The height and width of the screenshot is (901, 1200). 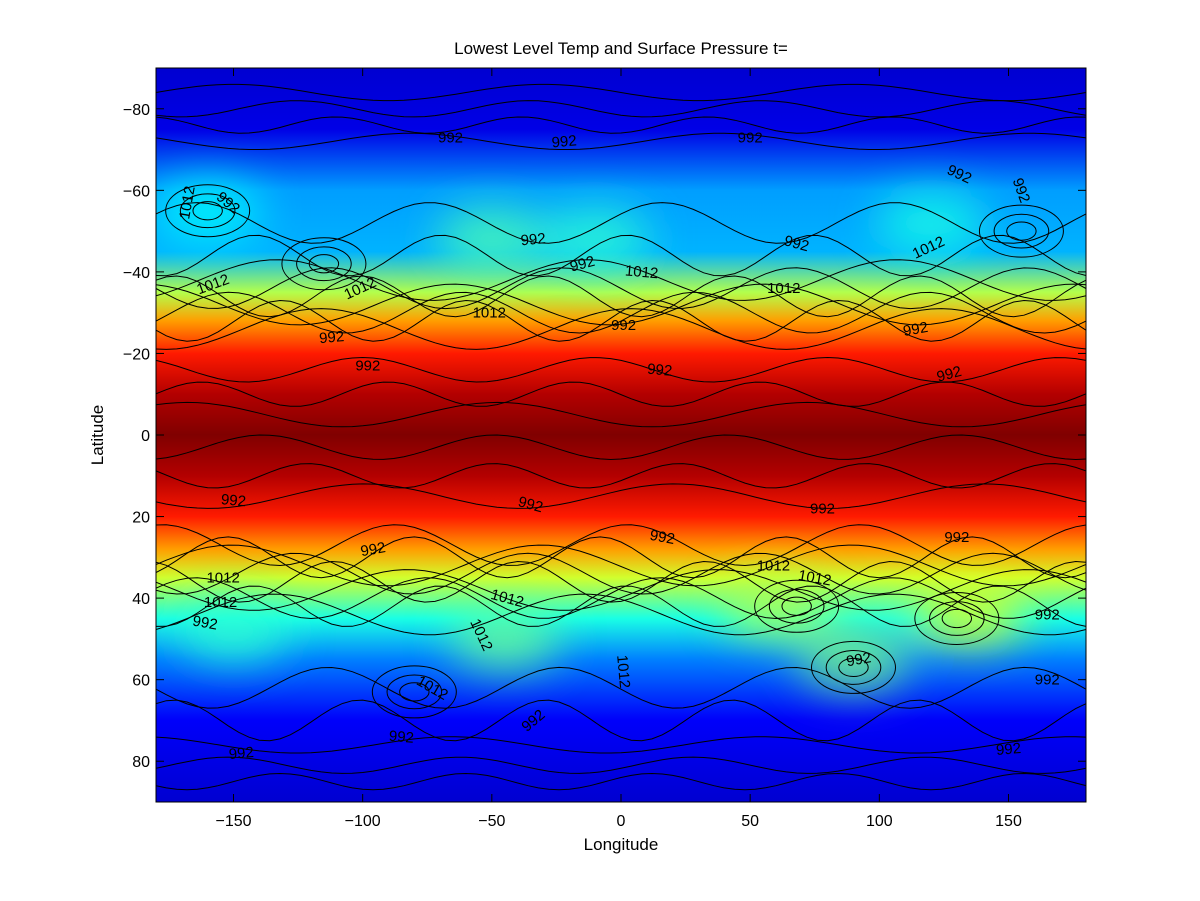 I want to click on x-tick-label: 100, so click(x=879, y=821).